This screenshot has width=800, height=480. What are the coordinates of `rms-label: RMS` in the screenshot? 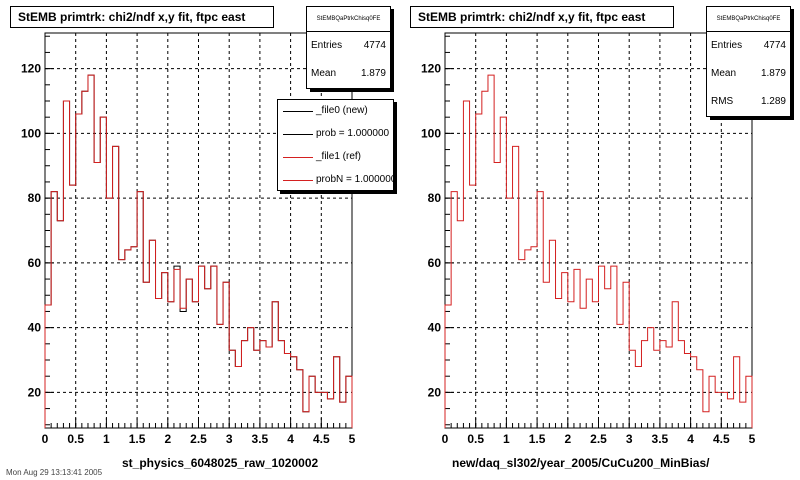 It's located at (722, 101).